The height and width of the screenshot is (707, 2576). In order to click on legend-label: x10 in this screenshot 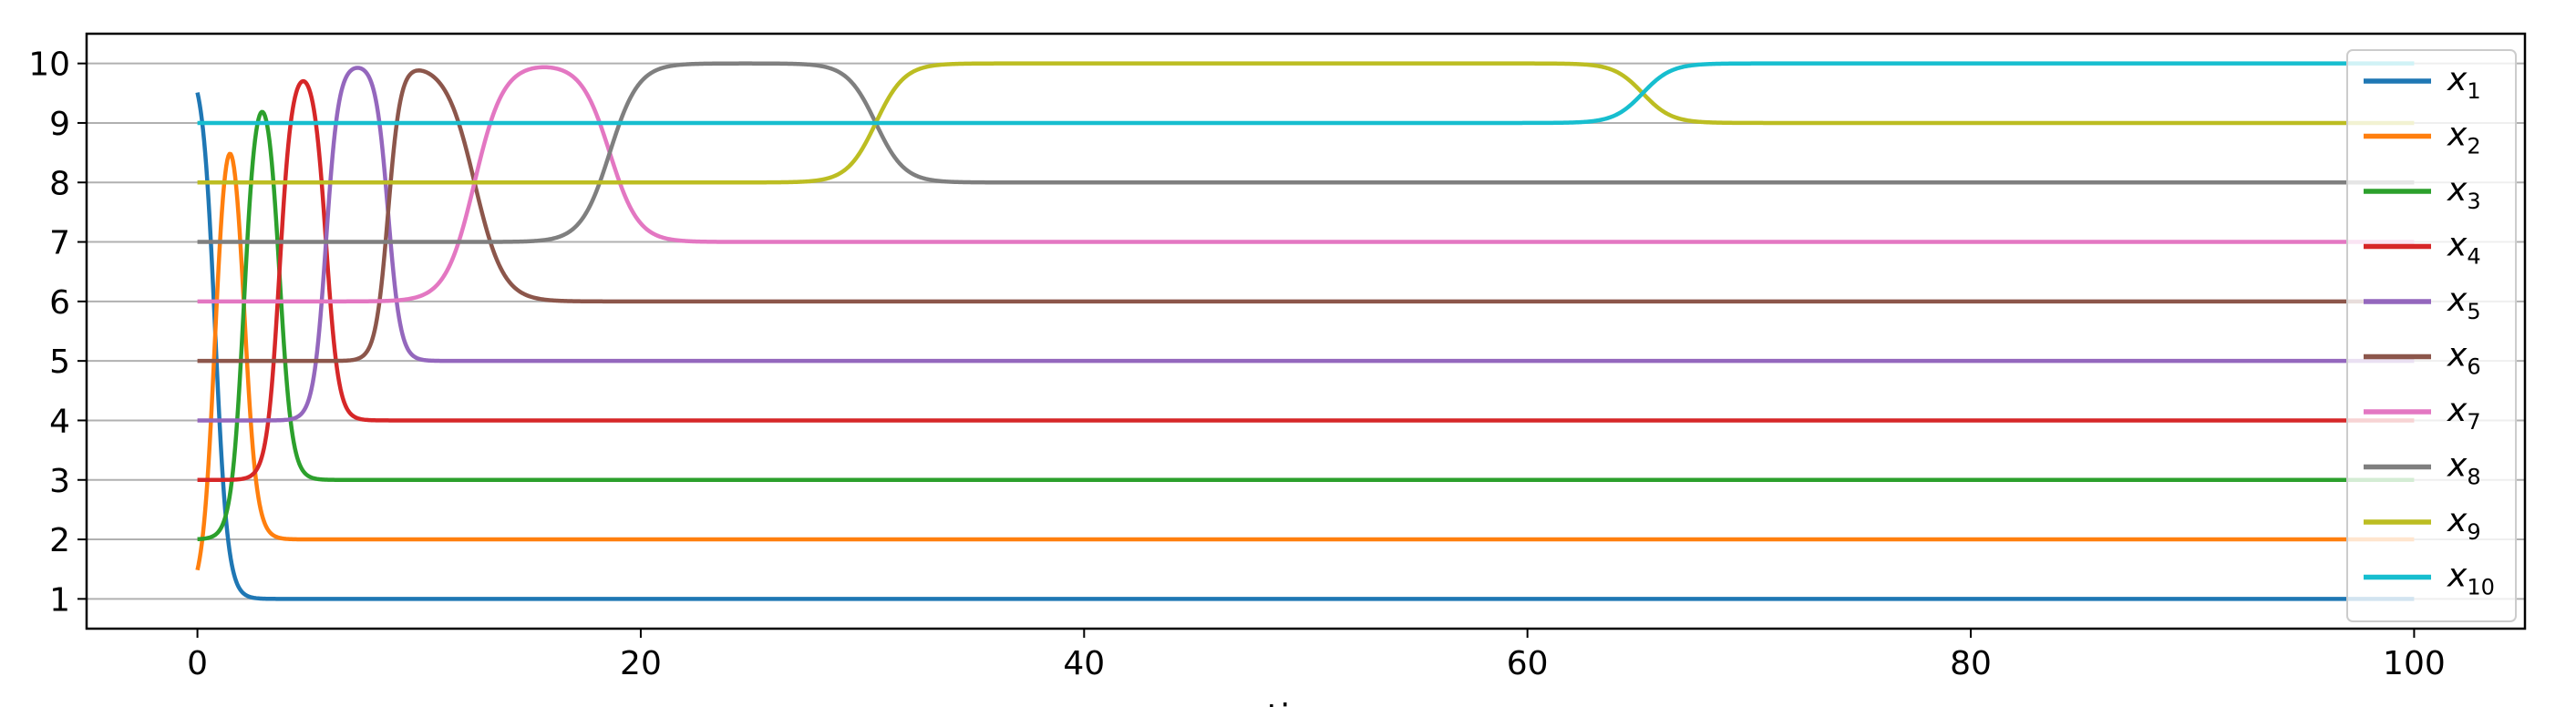, I will do `click(2471, 579)`.